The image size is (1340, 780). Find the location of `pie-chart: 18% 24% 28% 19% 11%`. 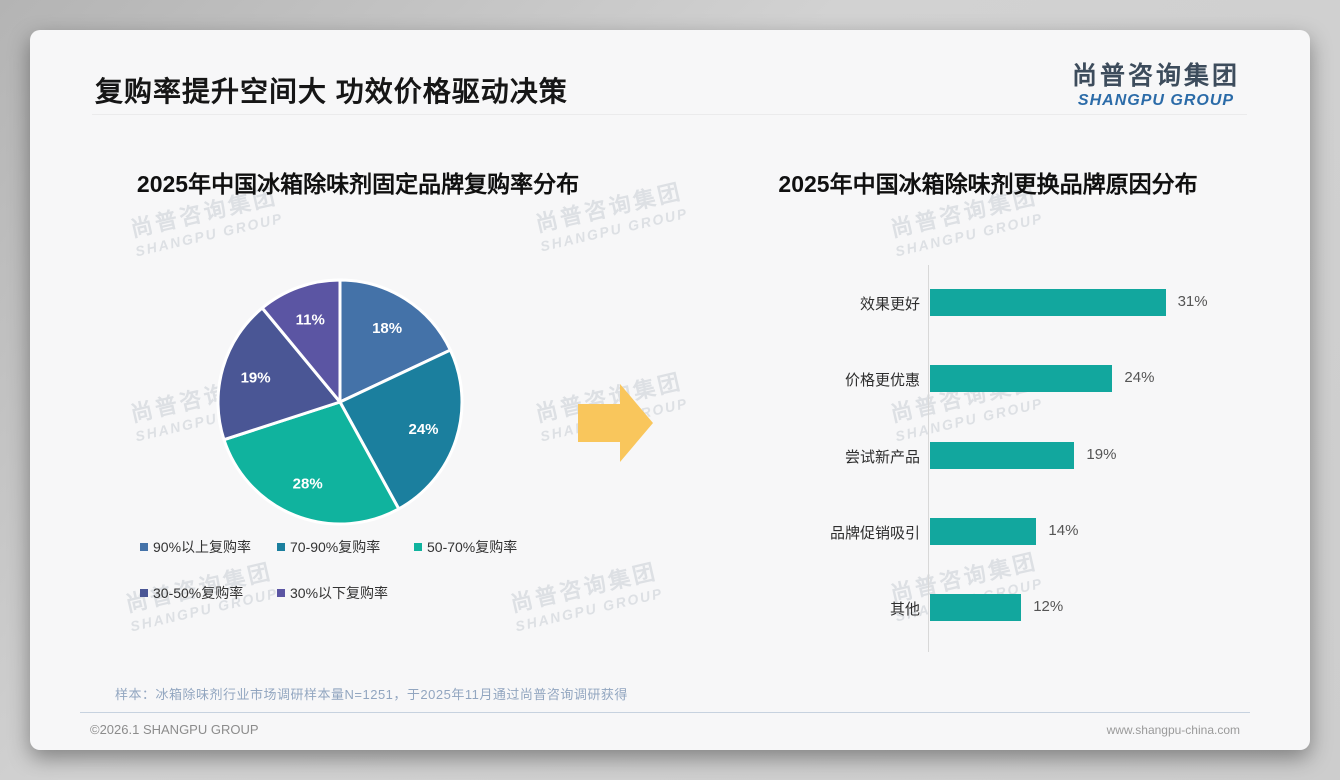

pie-chart: 18% 24% 28% 19% 11% is located at coordinates (340, 402).